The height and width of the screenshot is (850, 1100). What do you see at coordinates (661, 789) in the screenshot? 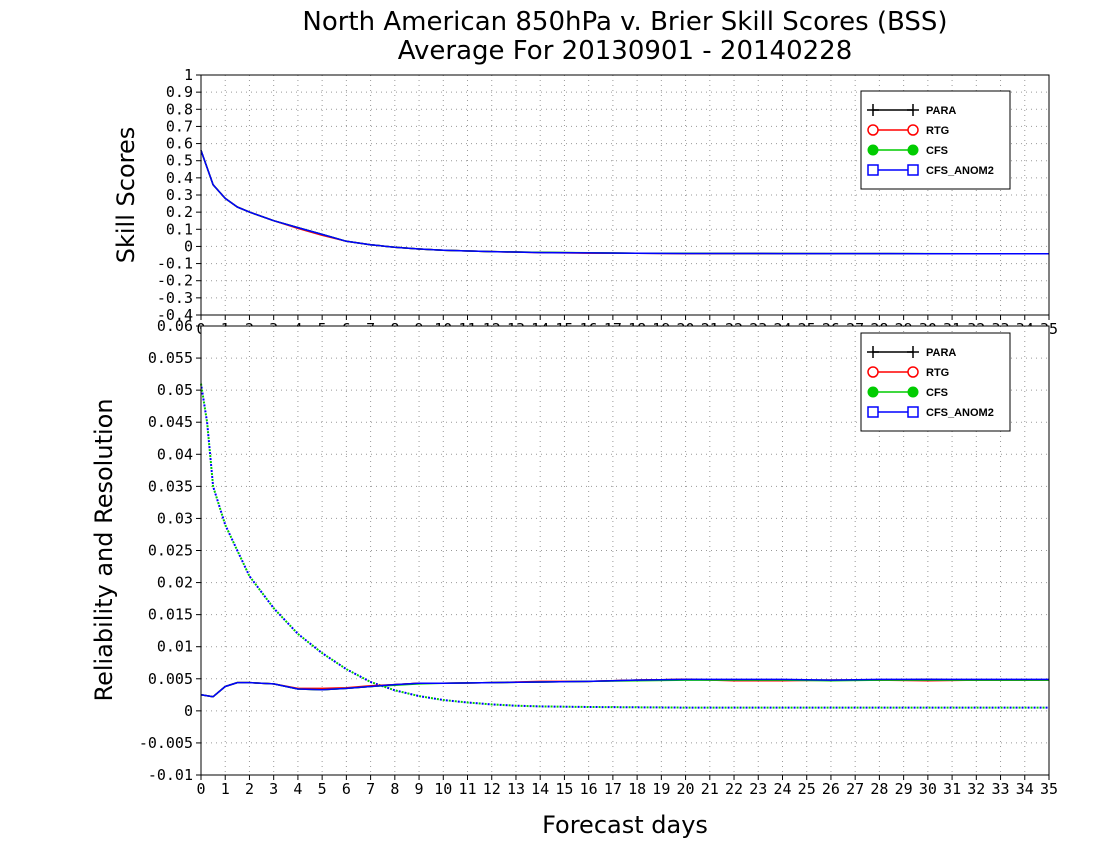
I see `x-tick-label: 19` at bounding box center [661, 789].